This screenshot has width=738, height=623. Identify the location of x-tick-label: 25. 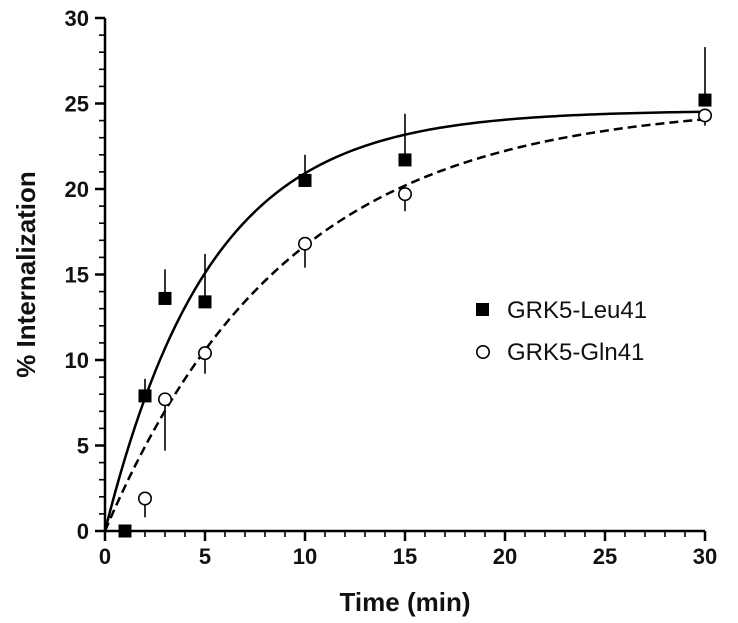
(605, 556).